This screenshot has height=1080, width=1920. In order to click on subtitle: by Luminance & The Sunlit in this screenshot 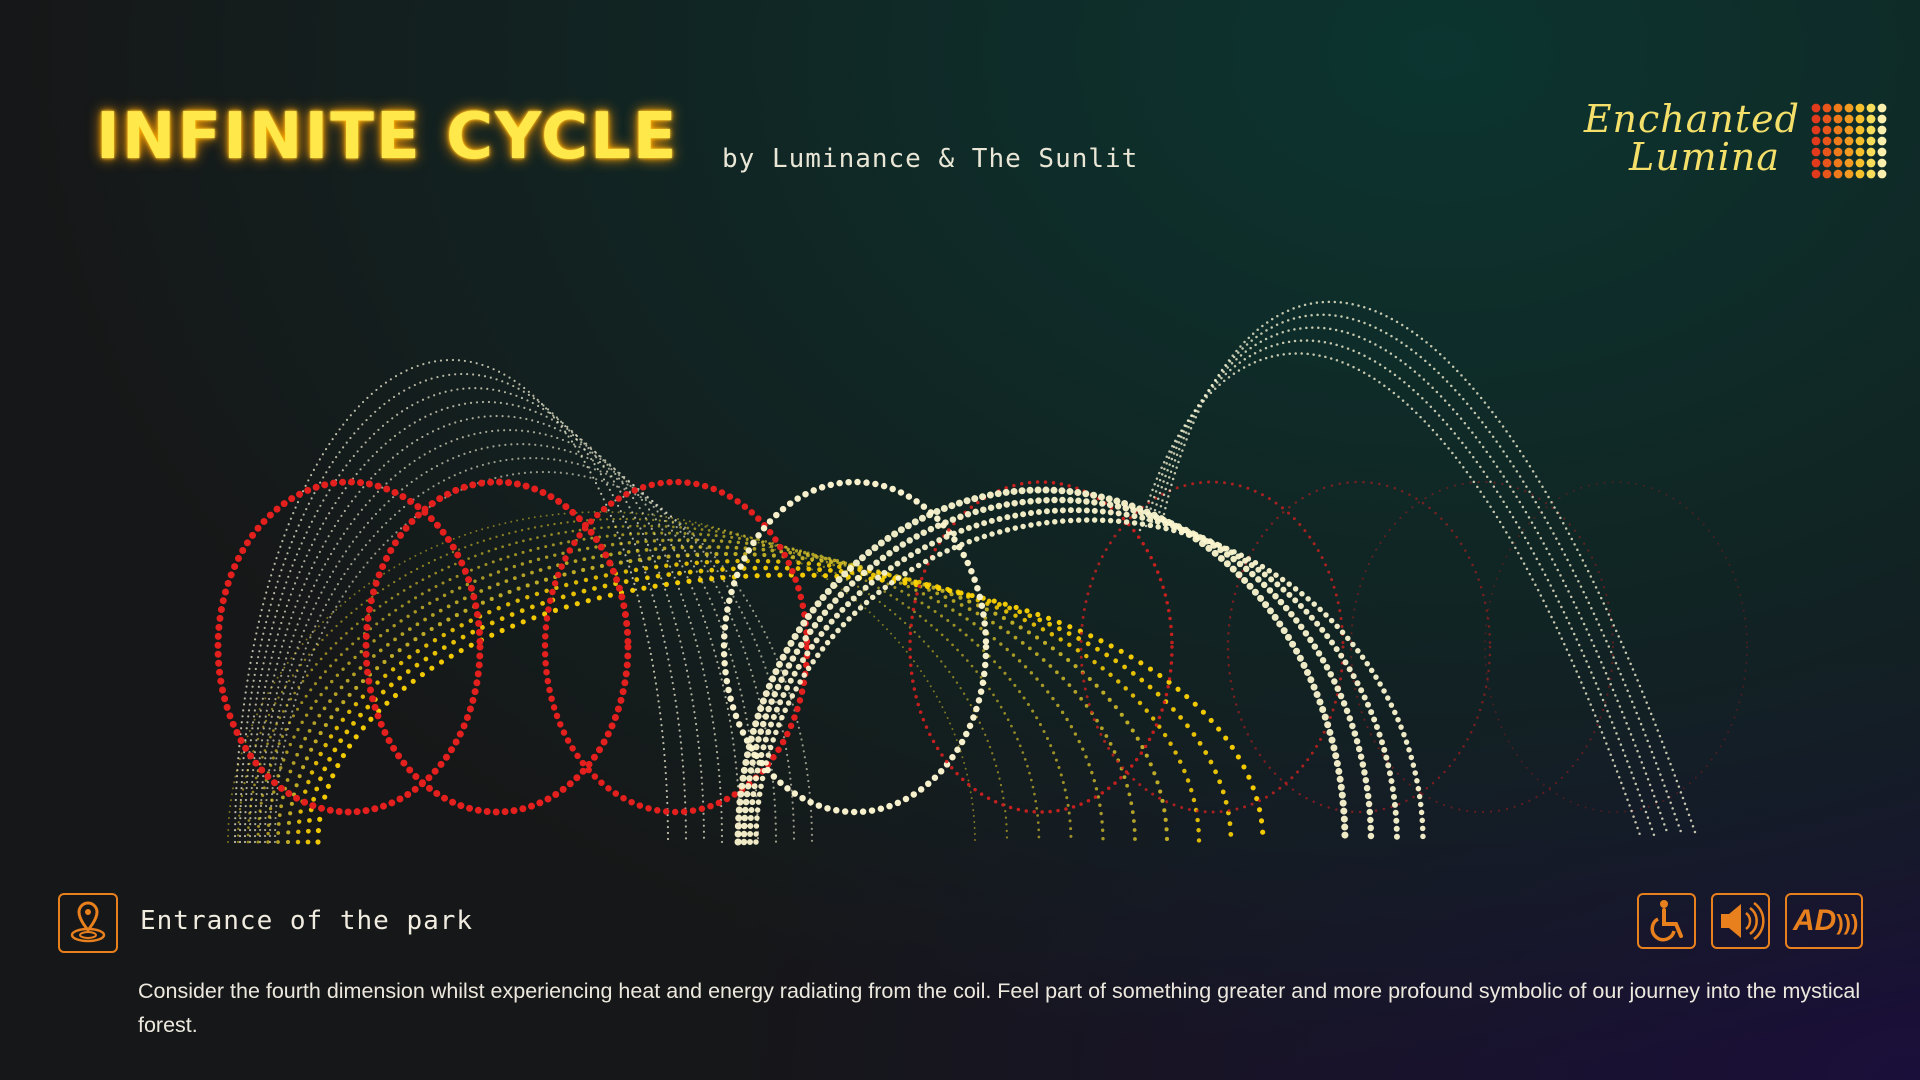, I will do `click(930, 159)`.